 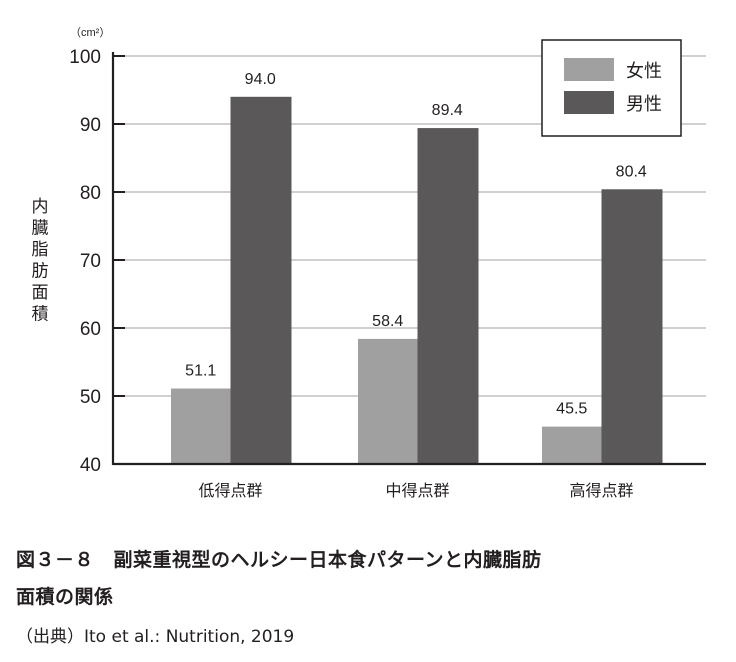 I want to click on caption-line-1: 図３－８ 副菜重視型のヘルシー日本食パターンと内臓脂肪, so click(x=279, y=560).